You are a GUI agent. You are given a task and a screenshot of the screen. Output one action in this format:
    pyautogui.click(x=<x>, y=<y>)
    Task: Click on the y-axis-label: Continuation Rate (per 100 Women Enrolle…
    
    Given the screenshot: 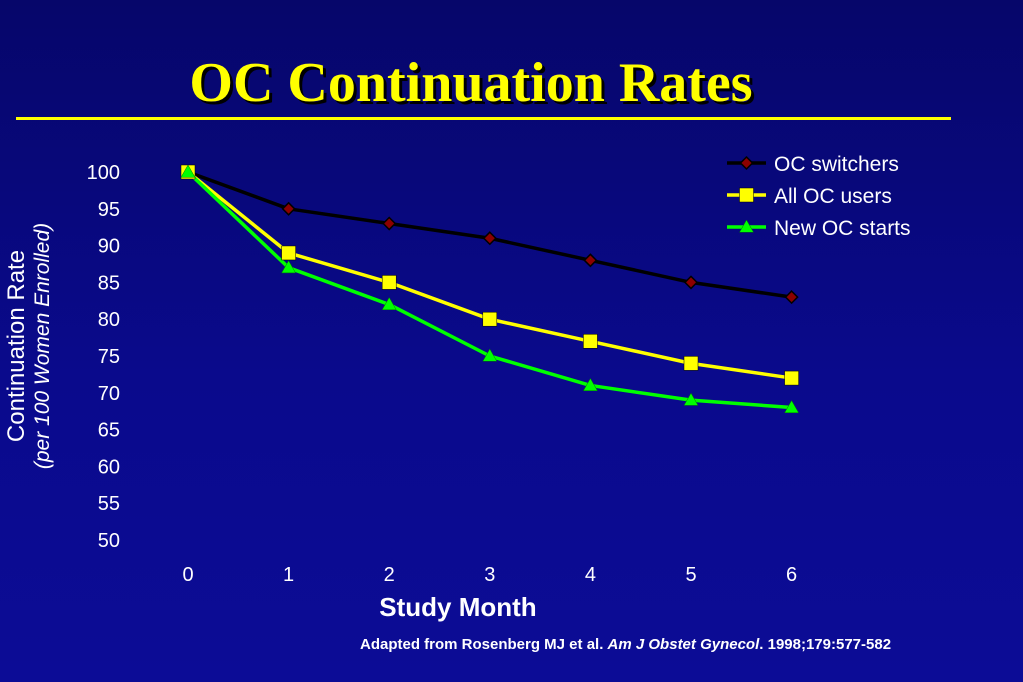 What is the action you would take?
    pyautogui.click(x=29, y=346)
    